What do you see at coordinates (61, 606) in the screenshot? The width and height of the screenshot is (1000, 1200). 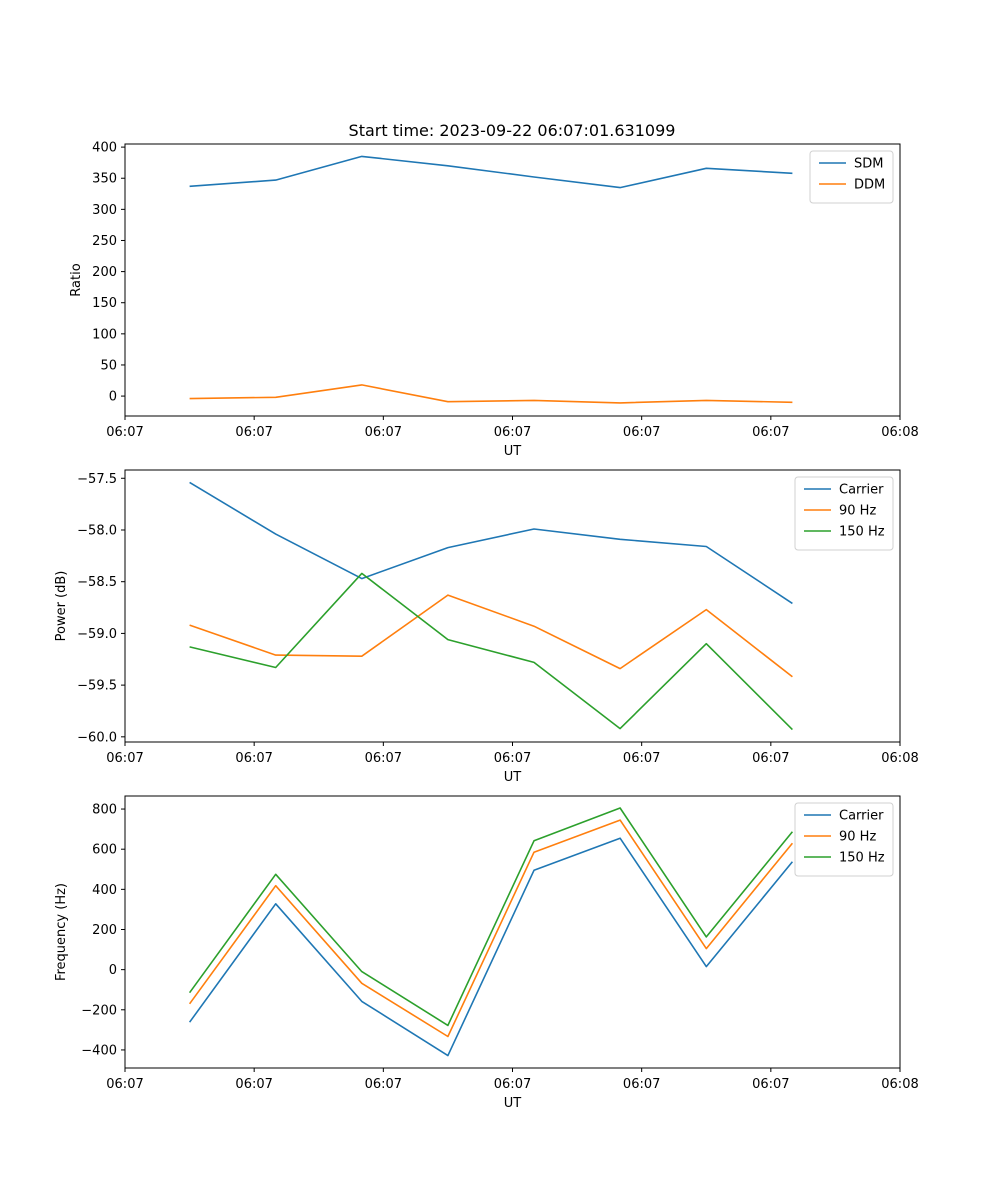 I see `y-axis-label: Power (dB)` at bounding box center [61, 606].